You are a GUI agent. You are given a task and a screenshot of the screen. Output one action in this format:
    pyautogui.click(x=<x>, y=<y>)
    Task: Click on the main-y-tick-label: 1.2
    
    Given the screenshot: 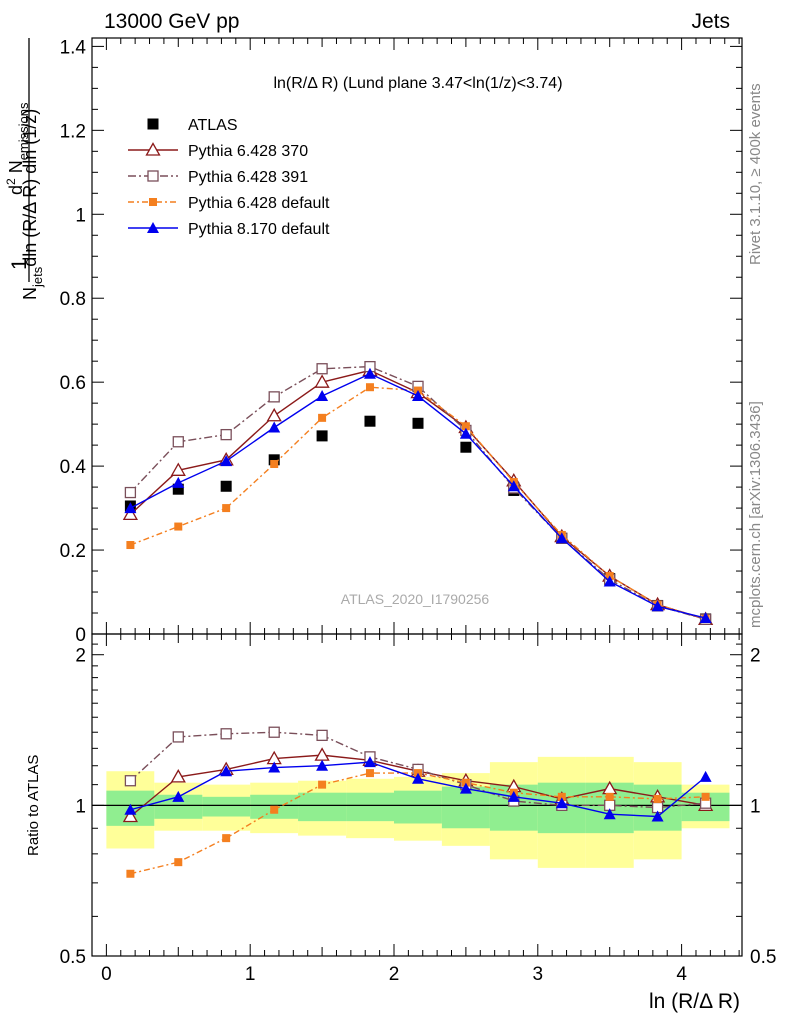 What is the action you would take?
    pyautogui.click(x=73, y=131)
    